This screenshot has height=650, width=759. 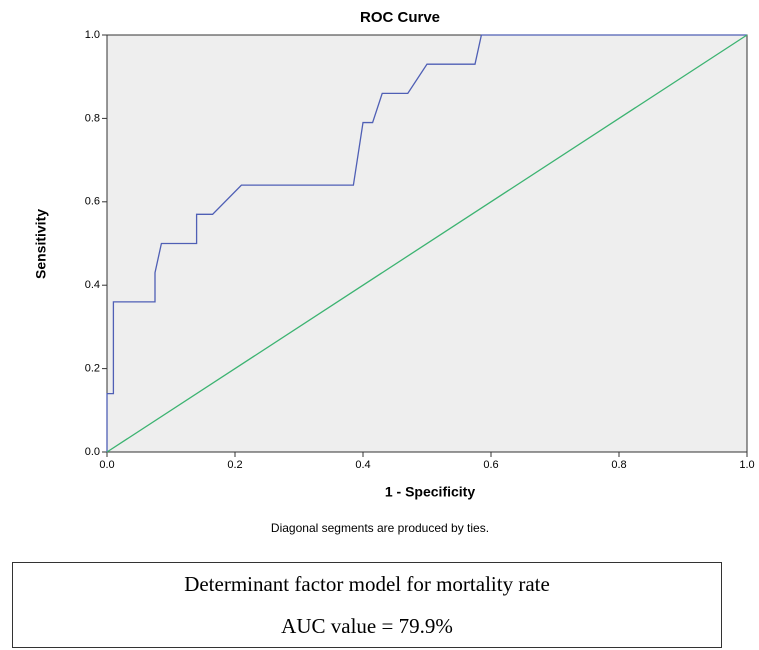 What do you see at coordinates (362, 465) in the screenshot?
I see `x-tick-label: 0.4` at bounding box center [362, 465].